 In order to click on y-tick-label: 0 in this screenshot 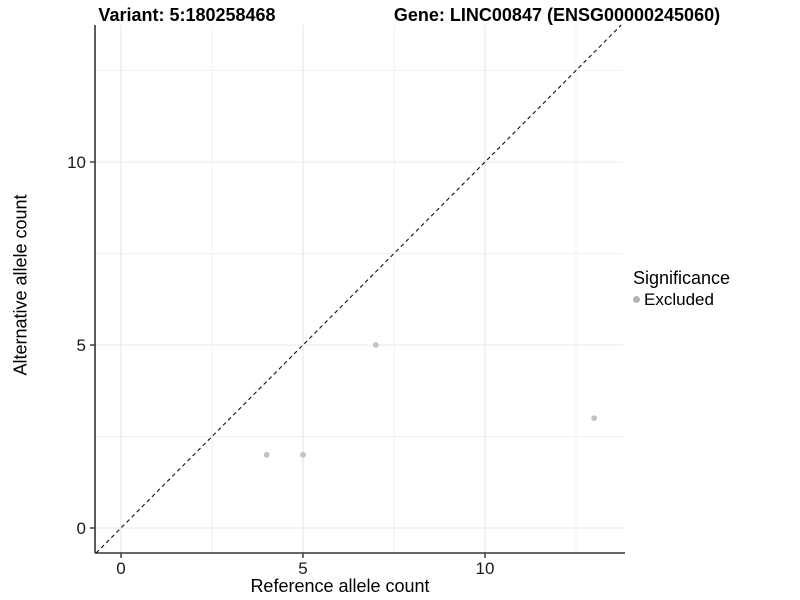, I will do `click(81, 528)`.